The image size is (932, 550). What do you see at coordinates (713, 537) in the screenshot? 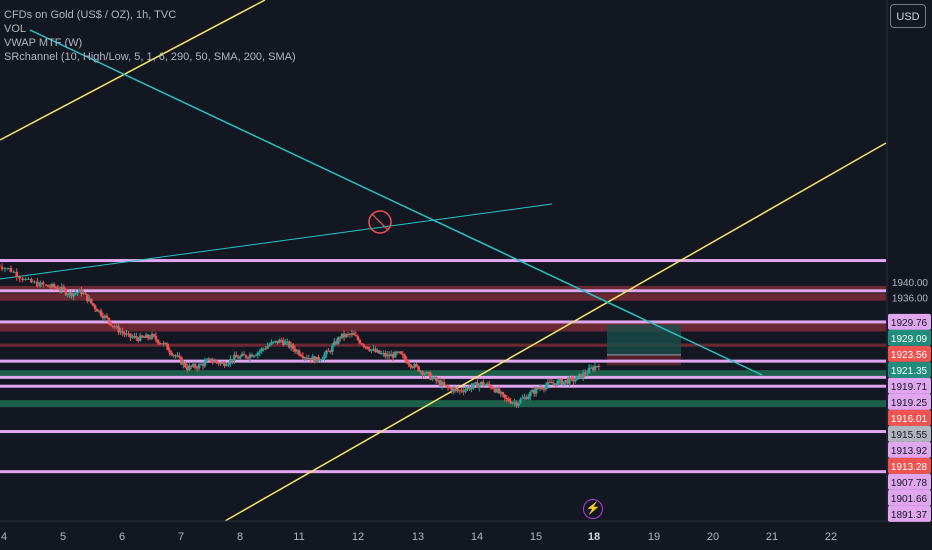
I see `x-tick-label: 20` at bounding box center [713, 537].